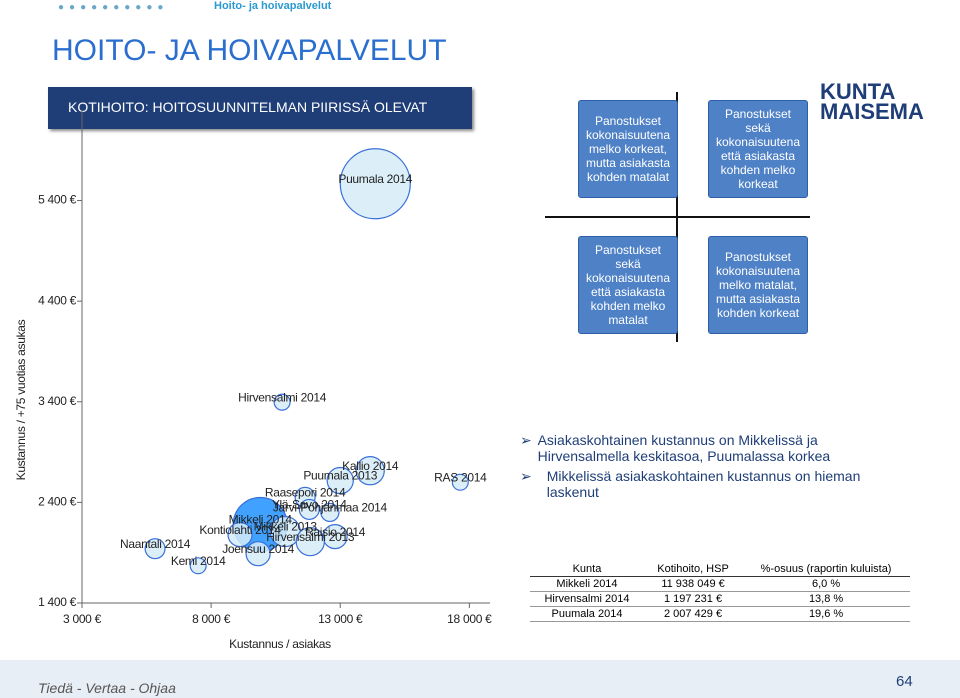 The height and width of the screenshot is (698, 960). I want to click on page-number: 64, so click(904, 681).